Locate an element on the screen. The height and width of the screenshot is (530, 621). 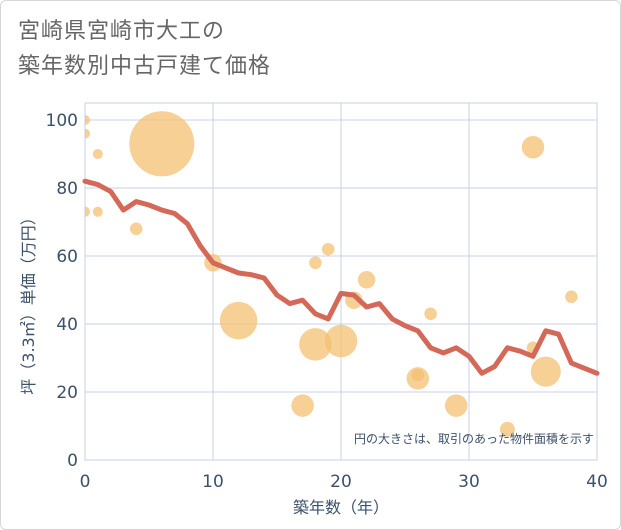
y-tick-label: 0 is located at coordinates (72, 461).